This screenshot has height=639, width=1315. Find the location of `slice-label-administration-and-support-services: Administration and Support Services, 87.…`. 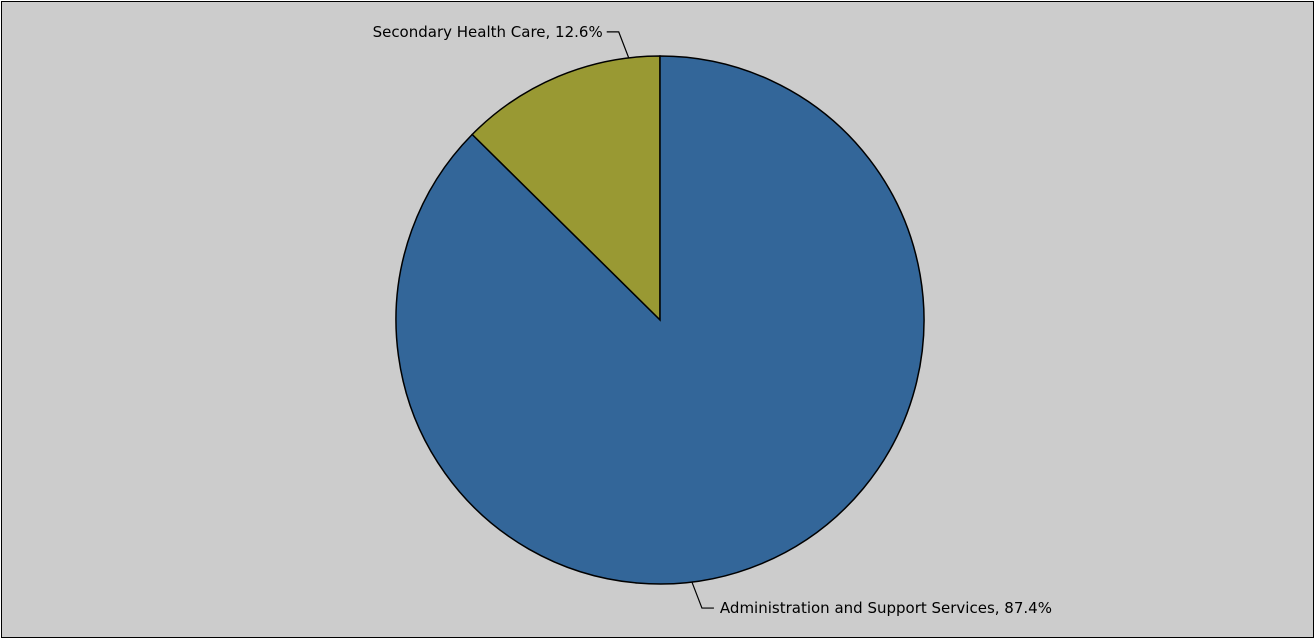

slice-label-administration-and-support-services: Administration and Support Services, 87.… is located at coordinates (886, 608).